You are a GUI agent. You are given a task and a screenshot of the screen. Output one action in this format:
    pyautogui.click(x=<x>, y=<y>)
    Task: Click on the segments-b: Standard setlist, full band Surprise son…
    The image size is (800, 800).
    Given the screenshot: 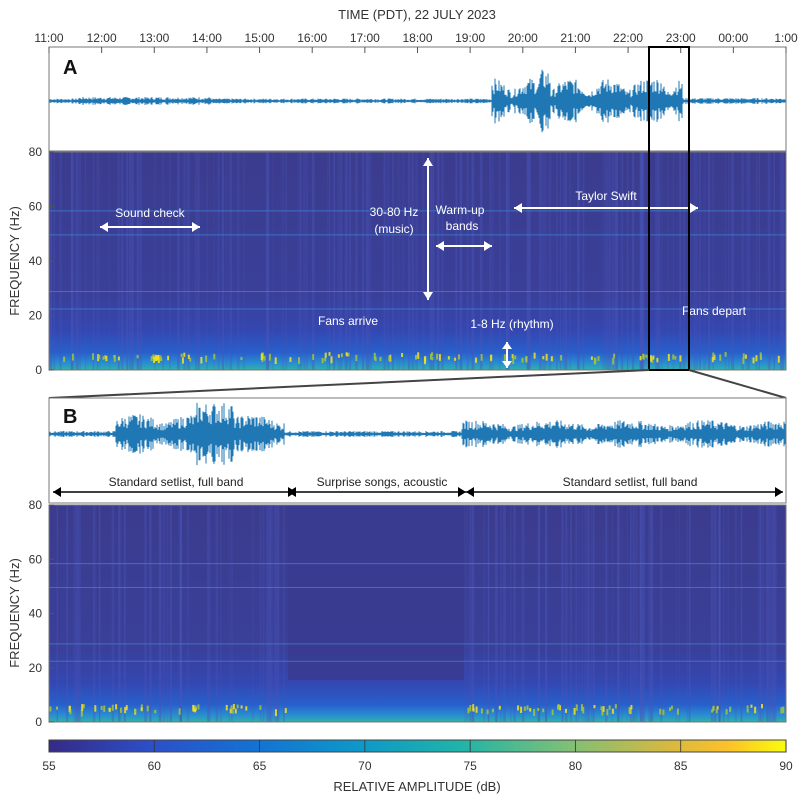 What is the action you would take?
    pyautogui.click(x=418, y=486)
    